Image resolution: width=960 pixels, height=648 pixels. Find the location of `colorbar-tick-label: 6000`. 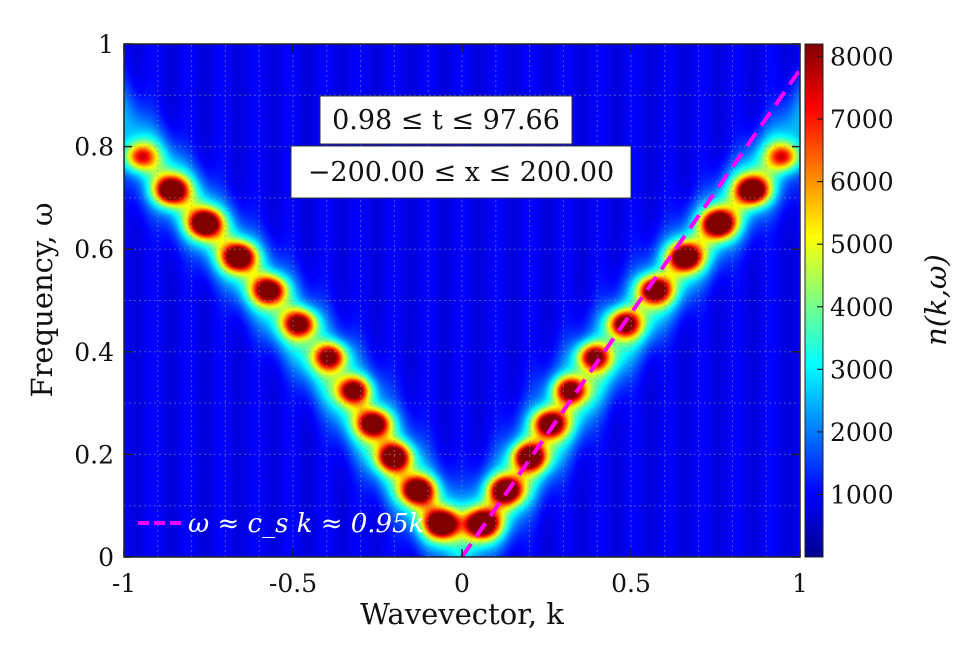

colorbar-tick-label: 6000 is located at coordinates (862, 182).